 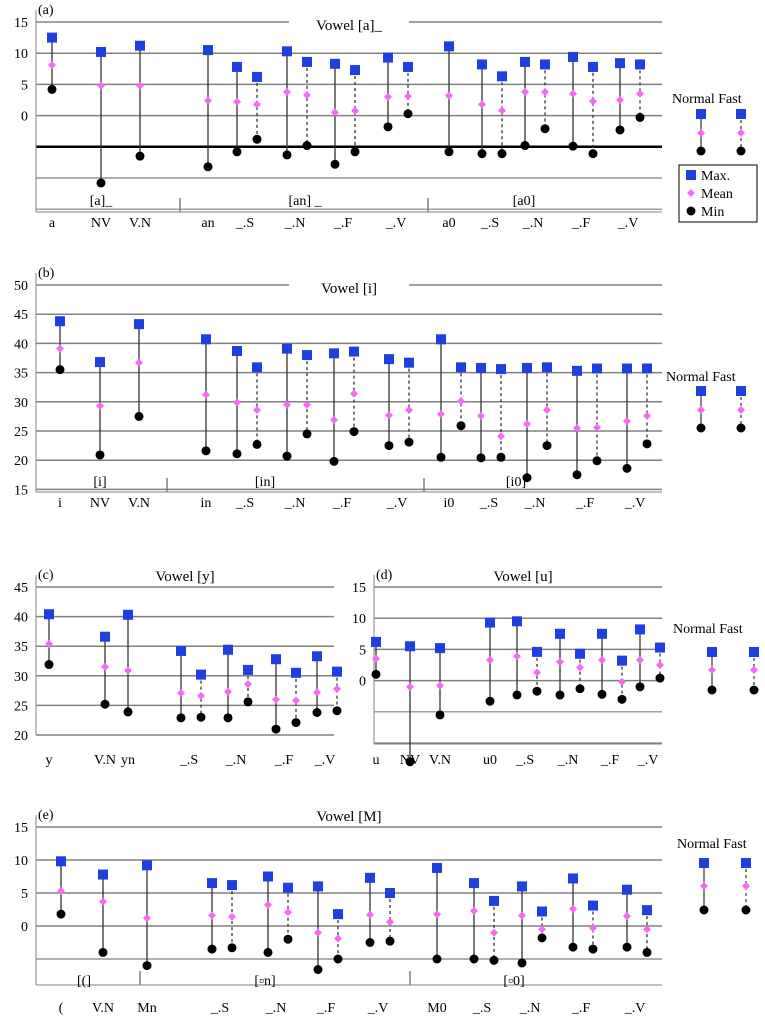 I want to click on chart-title: Vowel [M], so click(x=348, y=817).